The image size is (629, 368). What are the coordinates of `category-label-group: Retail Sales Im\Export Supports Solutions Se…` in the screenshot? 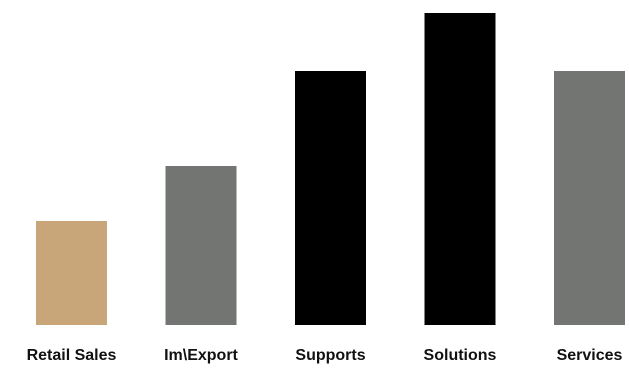 It's located at (325, 355).